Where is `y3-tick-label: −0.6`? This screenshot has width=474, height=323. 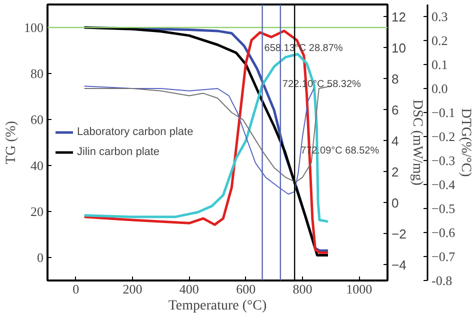
y3-tick-label: −0.6 is located at coordinates (444, 232).